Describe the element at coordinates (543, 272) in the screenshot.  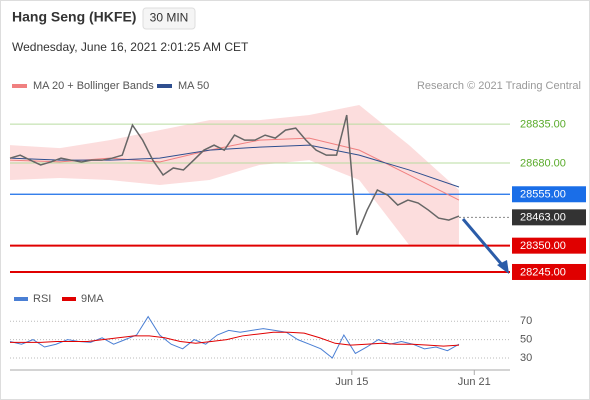
I see `level-label: 28245.00` at that location.